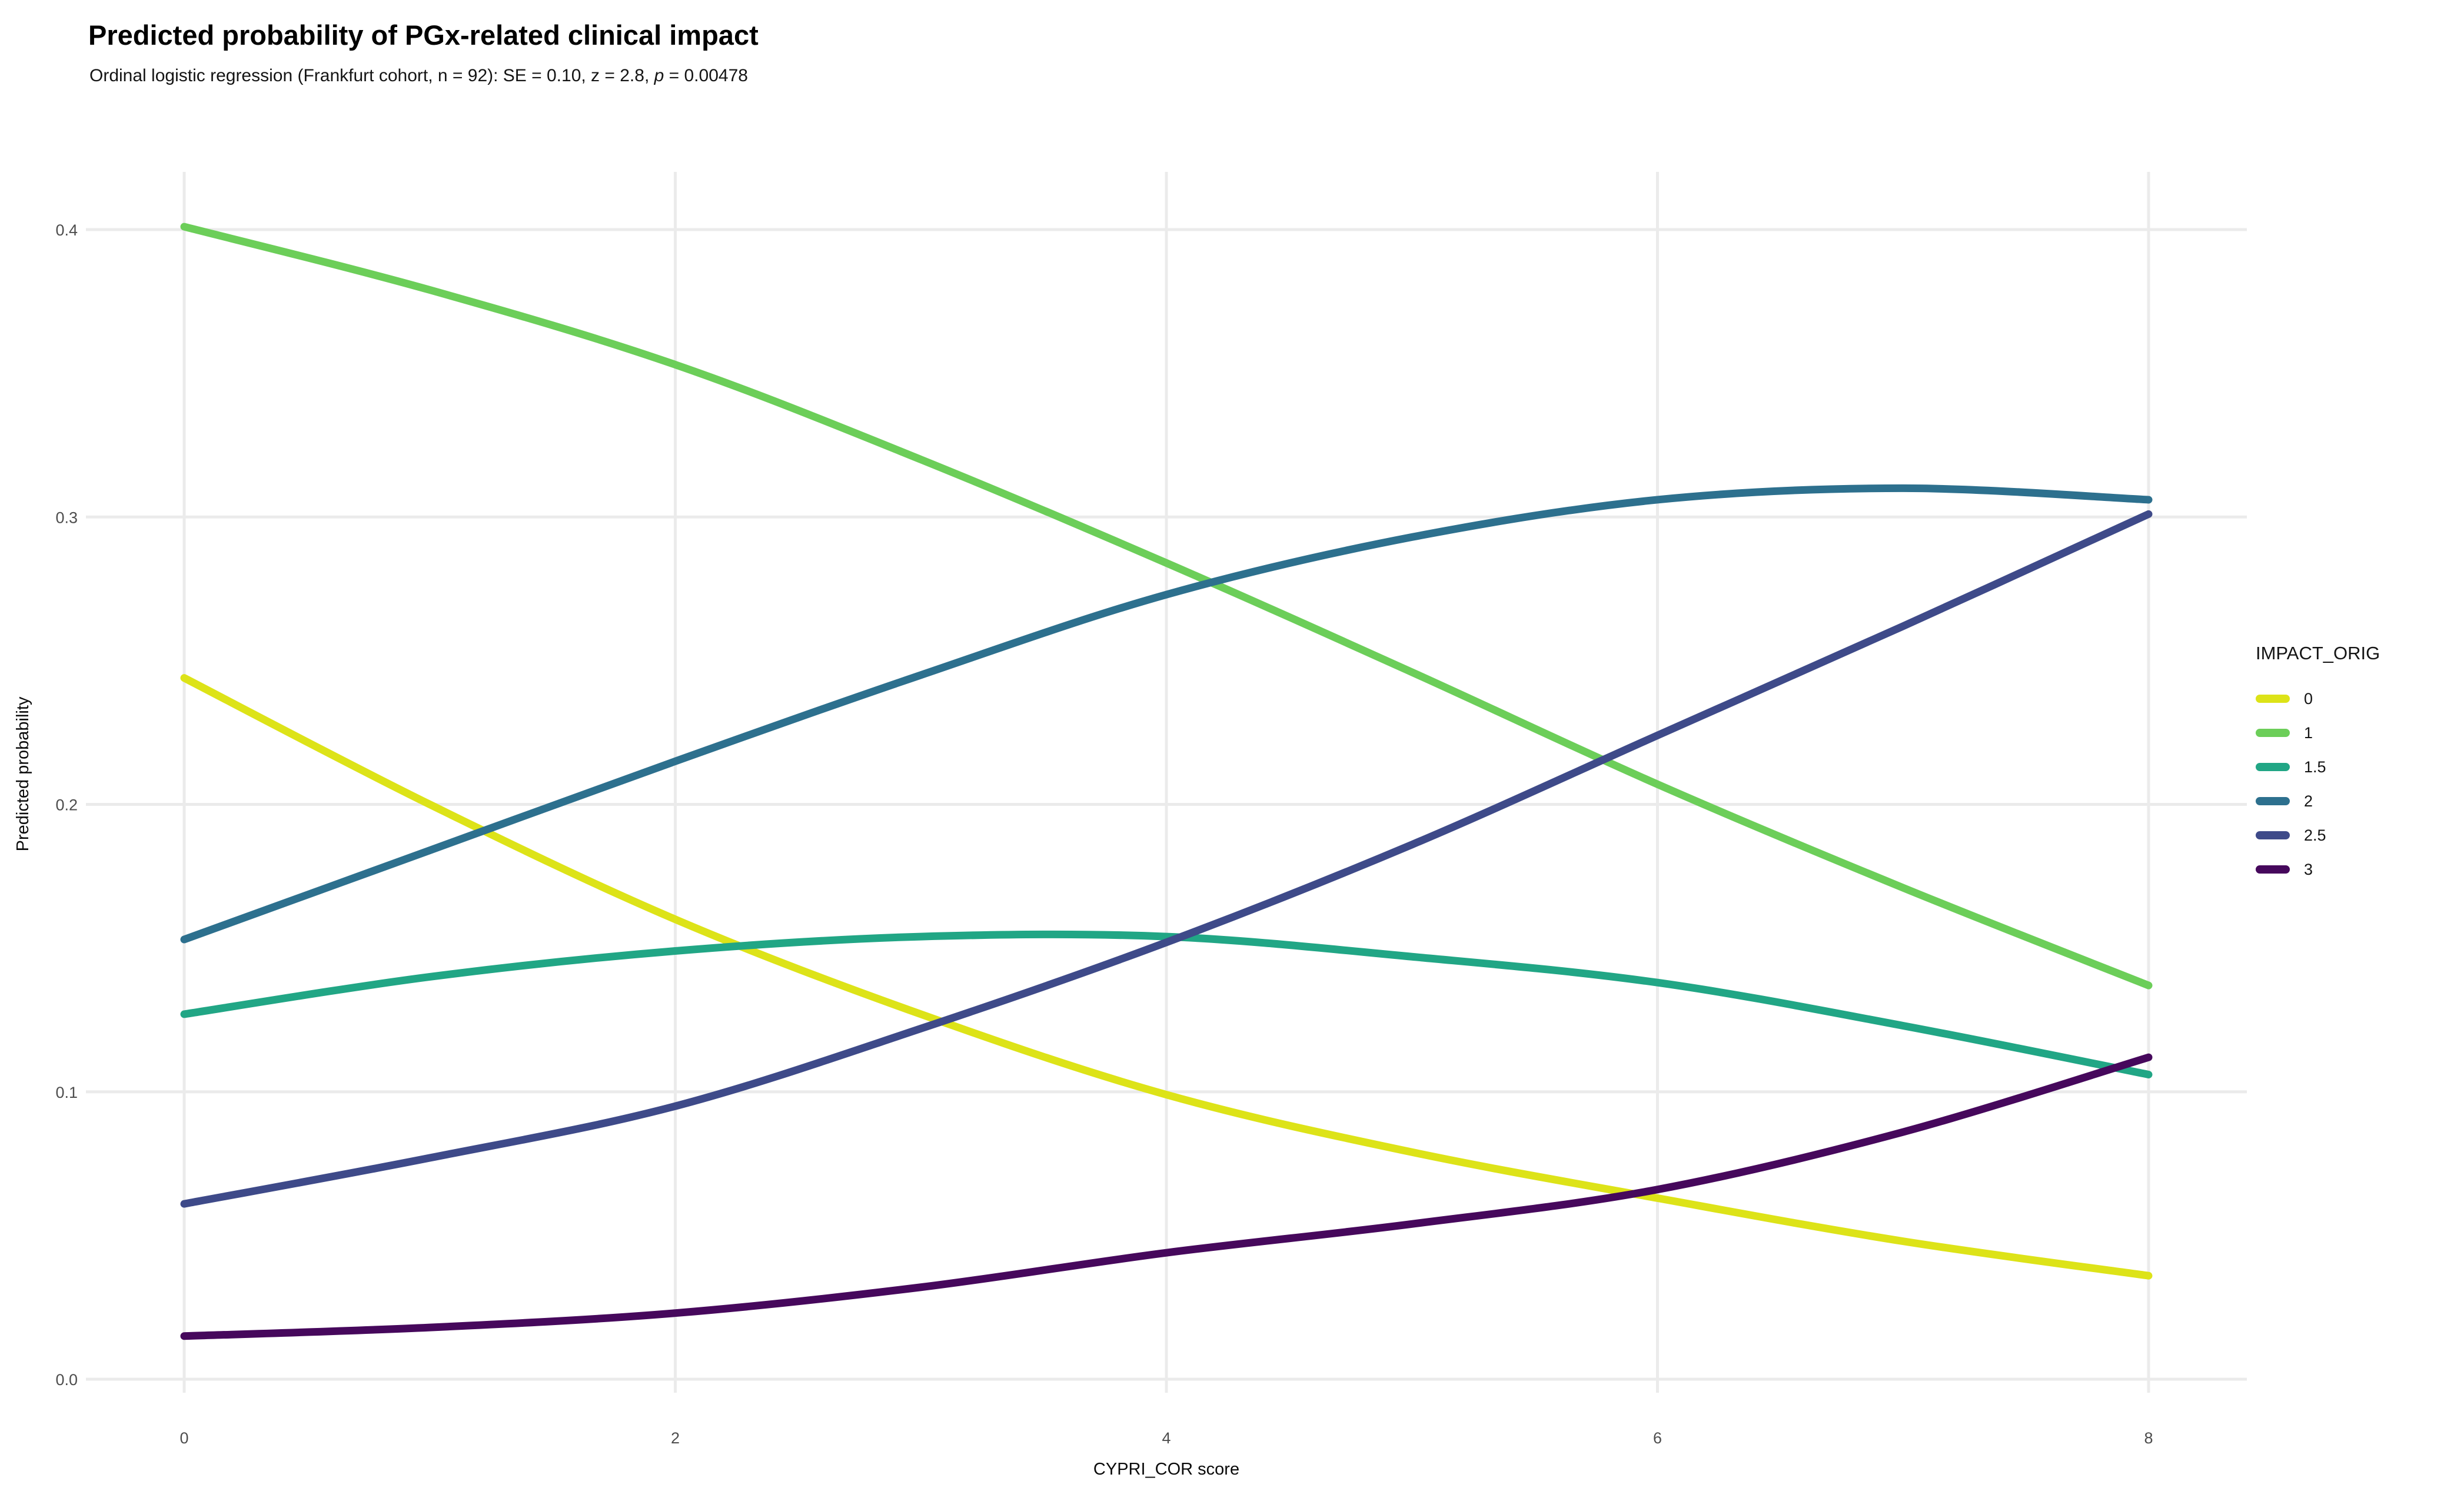  What do you see at coordinates (23, 773) in the screenshot?
I see `y-axis-title: Predicted probability` at bounding box center [23, 773].